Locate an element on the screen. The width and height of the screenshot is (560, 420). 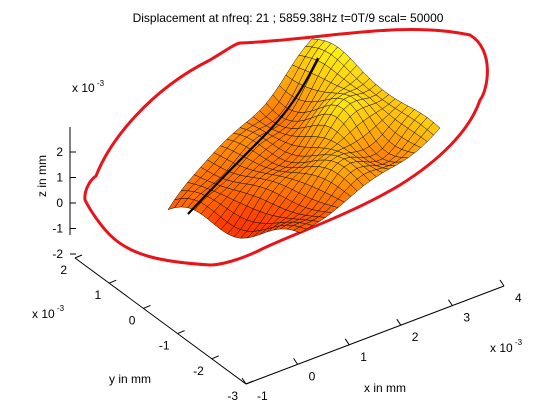
z-tick-label: 1 is located at coordinates (59, 178).